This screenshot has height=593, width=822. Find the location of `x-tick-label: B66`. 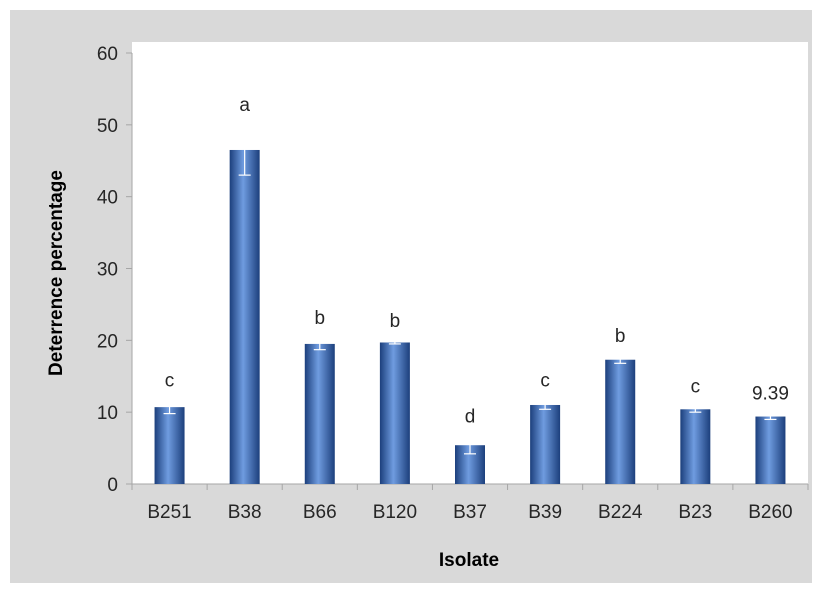

x-tick-label: B66 is located at coordinates (320, 512).